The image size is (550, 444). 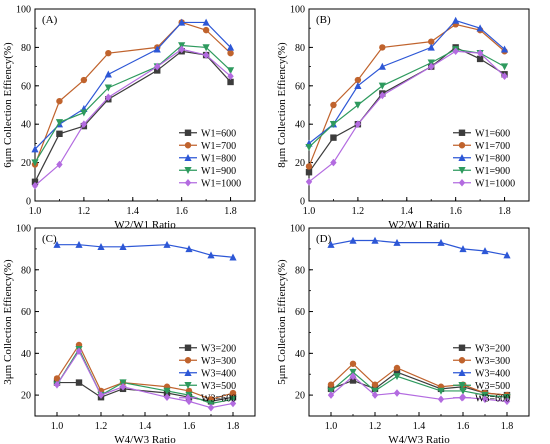 What do you see at coordinates (218, 398) in the screenshot?
I see `legend-entry: W3=600` at bounding box center [218, 398].